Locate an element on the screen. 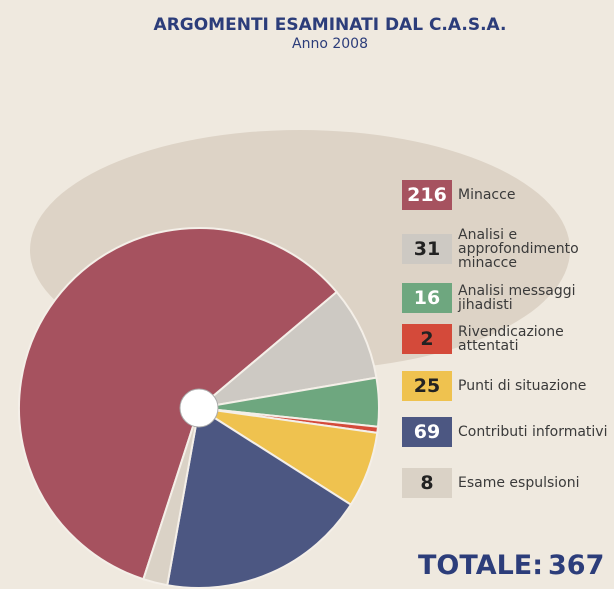 Image resolution: width=614 pixels, height=589 pixels. legend-value: 16 is located at coordinates (427, 298).